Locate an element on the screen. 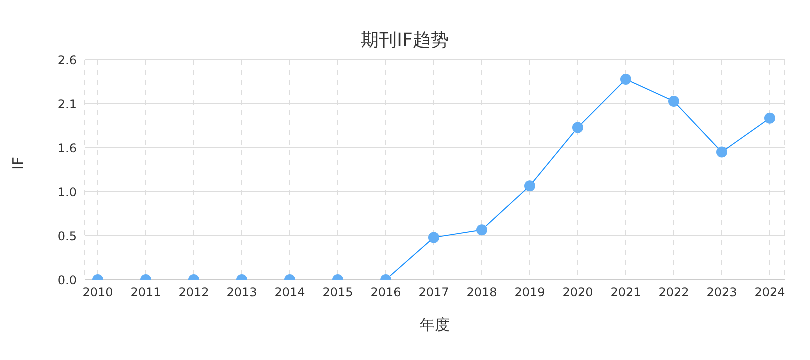 The width and height of the screenshot is (810, 360). y-tick-label: 0.5 is located at coordinates (67, 236).